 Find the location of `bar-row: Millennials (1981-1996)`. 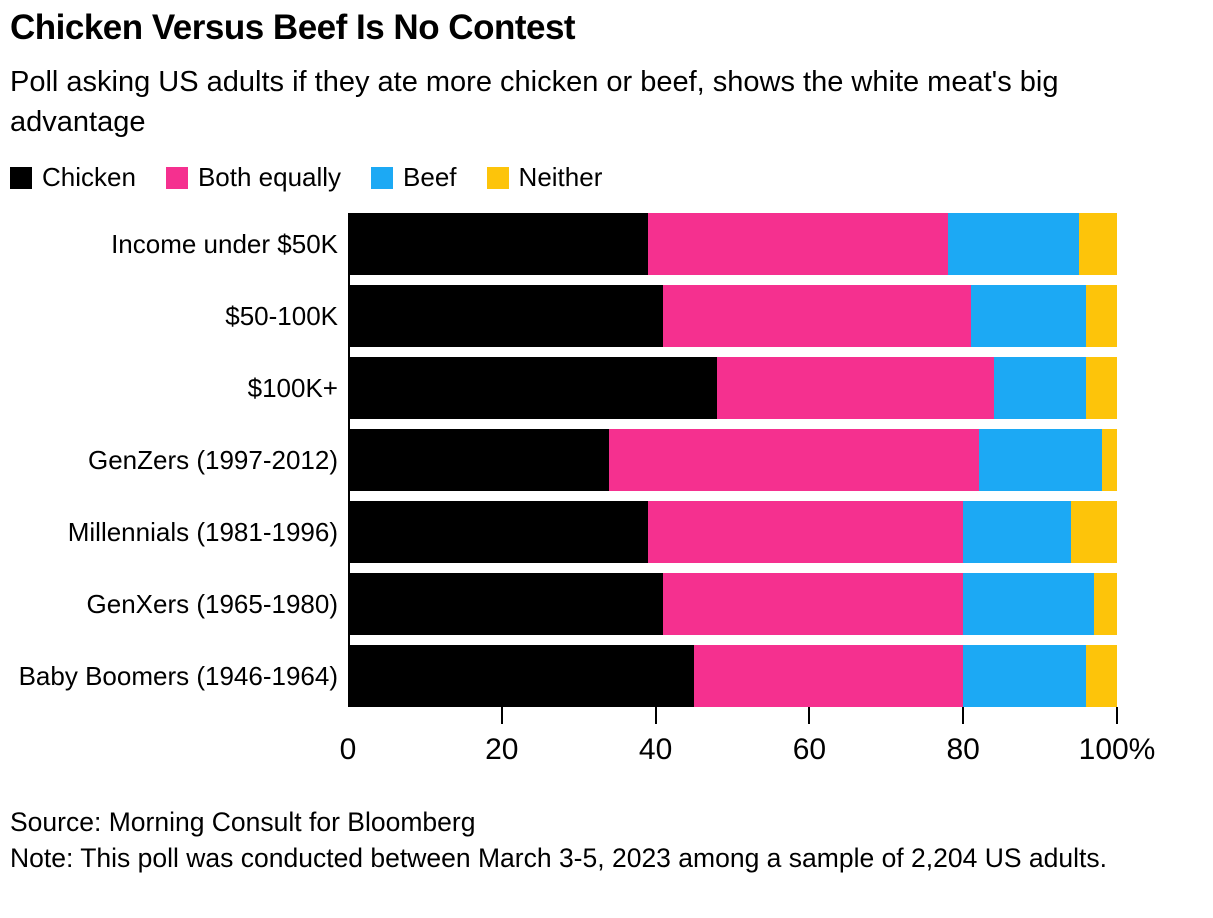

bar-row: Millennials (1981-1996) is located at coordinates (605, 532).